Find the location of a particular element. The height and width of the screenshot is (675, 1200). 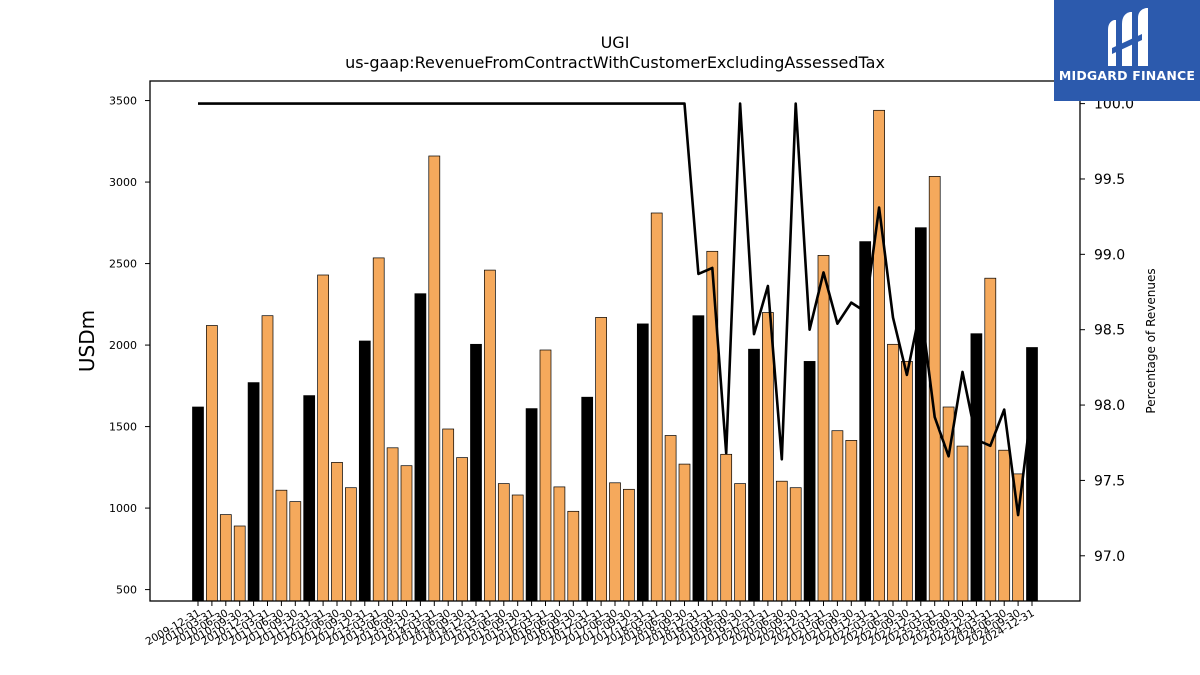

y2-axis-label: Percentage of Revenues is located at coordinates (1151, 340).